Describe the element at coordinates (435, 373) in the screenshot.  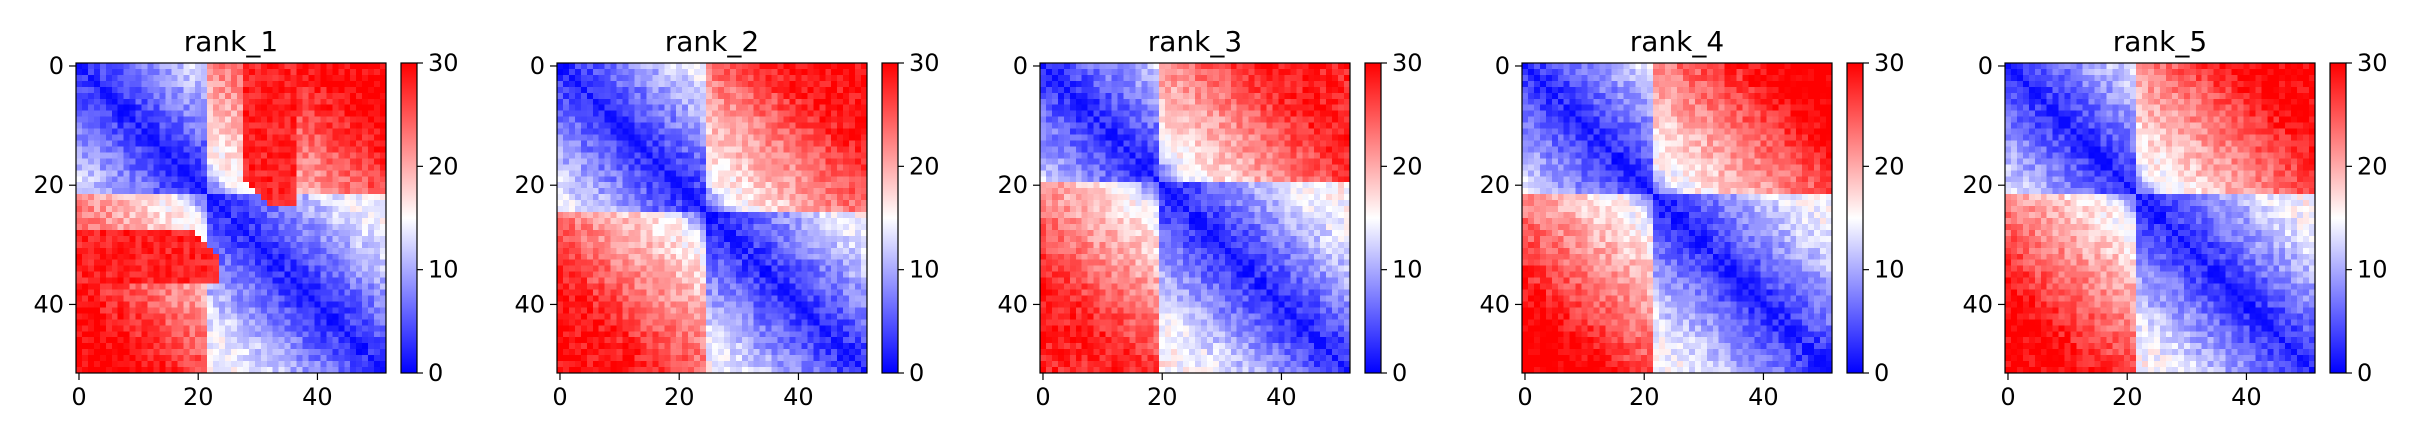
I see `colorbar-tick-label: 0` at that location.